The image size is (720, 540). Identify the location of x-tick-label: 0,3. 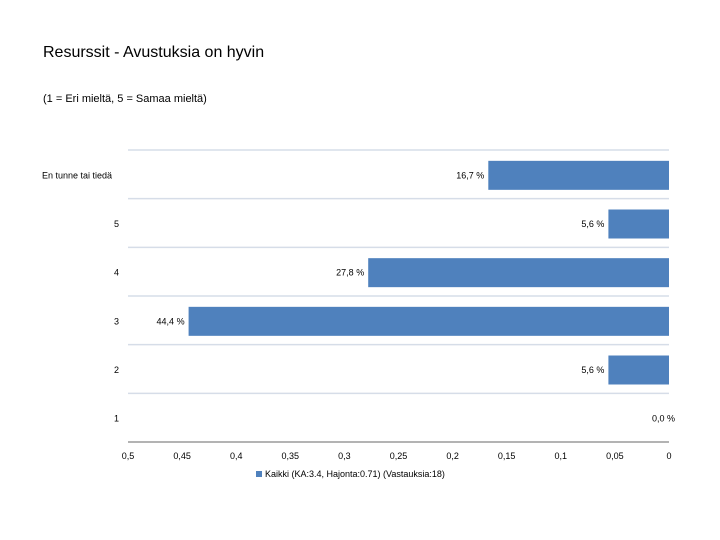
(344, 456).